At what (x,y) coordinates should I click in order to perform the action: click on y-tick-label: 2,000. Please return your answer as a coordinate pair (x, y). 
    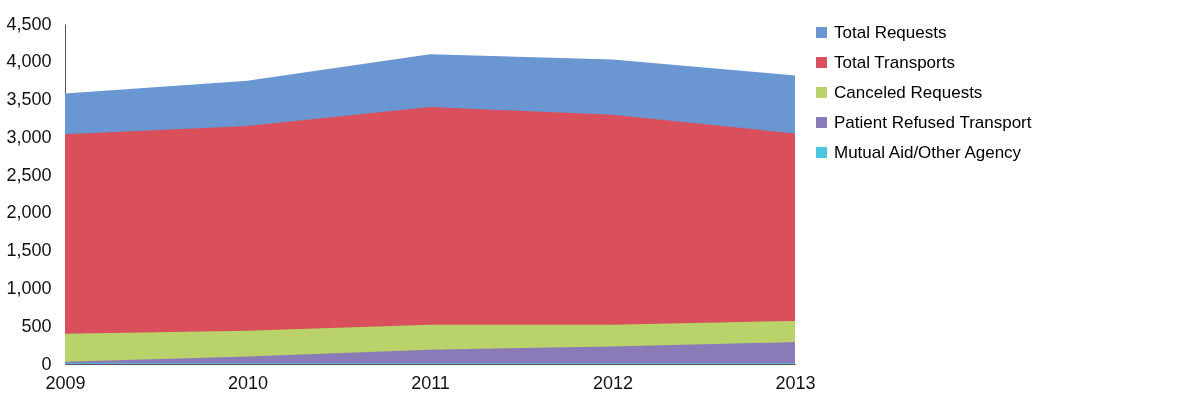
    Looking at the image, I should click on (29, 212).